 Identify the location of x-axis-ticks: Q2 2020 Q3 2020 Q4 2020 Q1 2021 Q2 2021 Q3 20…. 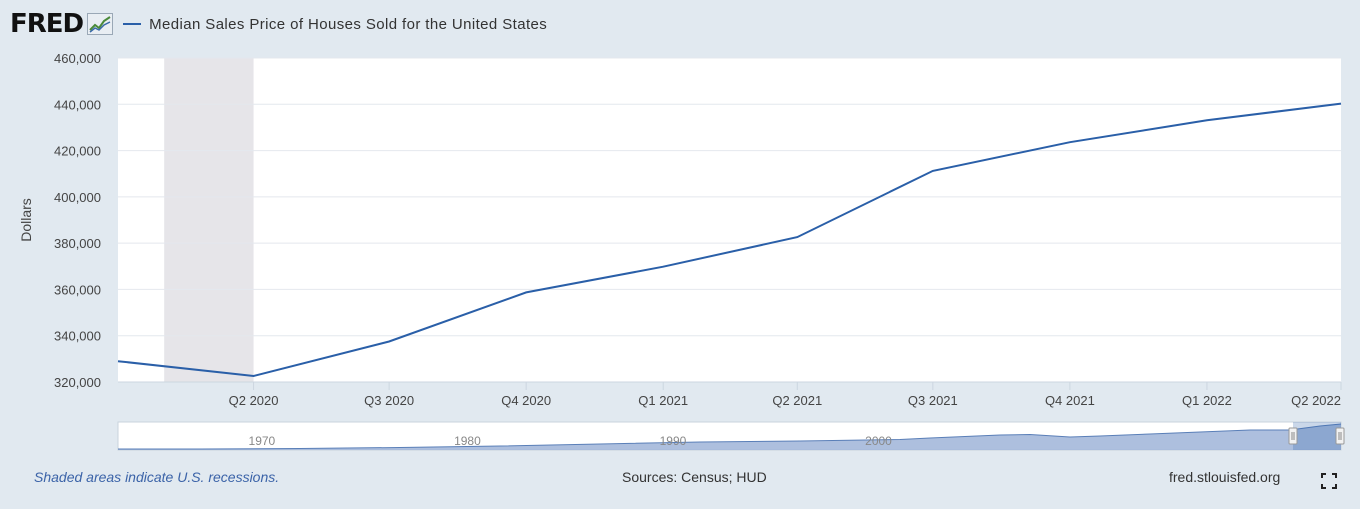
(785, 395).